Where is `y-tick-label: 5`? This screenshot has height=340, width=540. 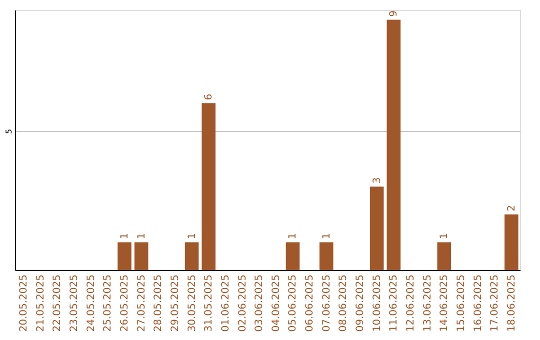
y-tick-label: 5 is located at coordinates (9, 131).